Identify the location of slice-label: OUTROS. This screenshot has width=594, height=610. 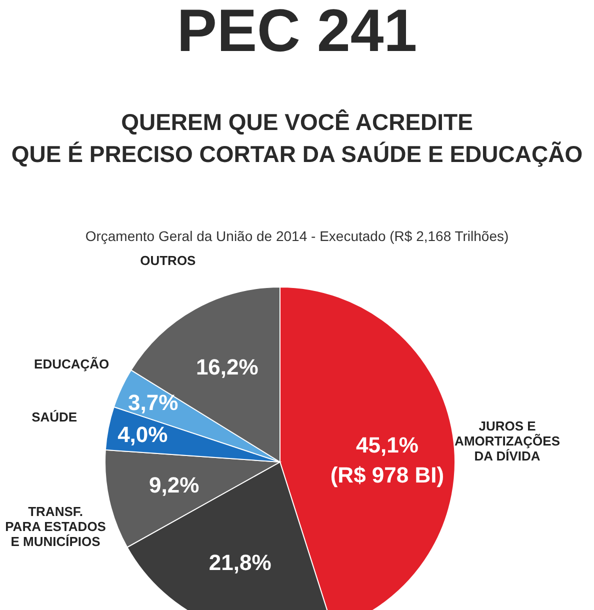
(168, 260).